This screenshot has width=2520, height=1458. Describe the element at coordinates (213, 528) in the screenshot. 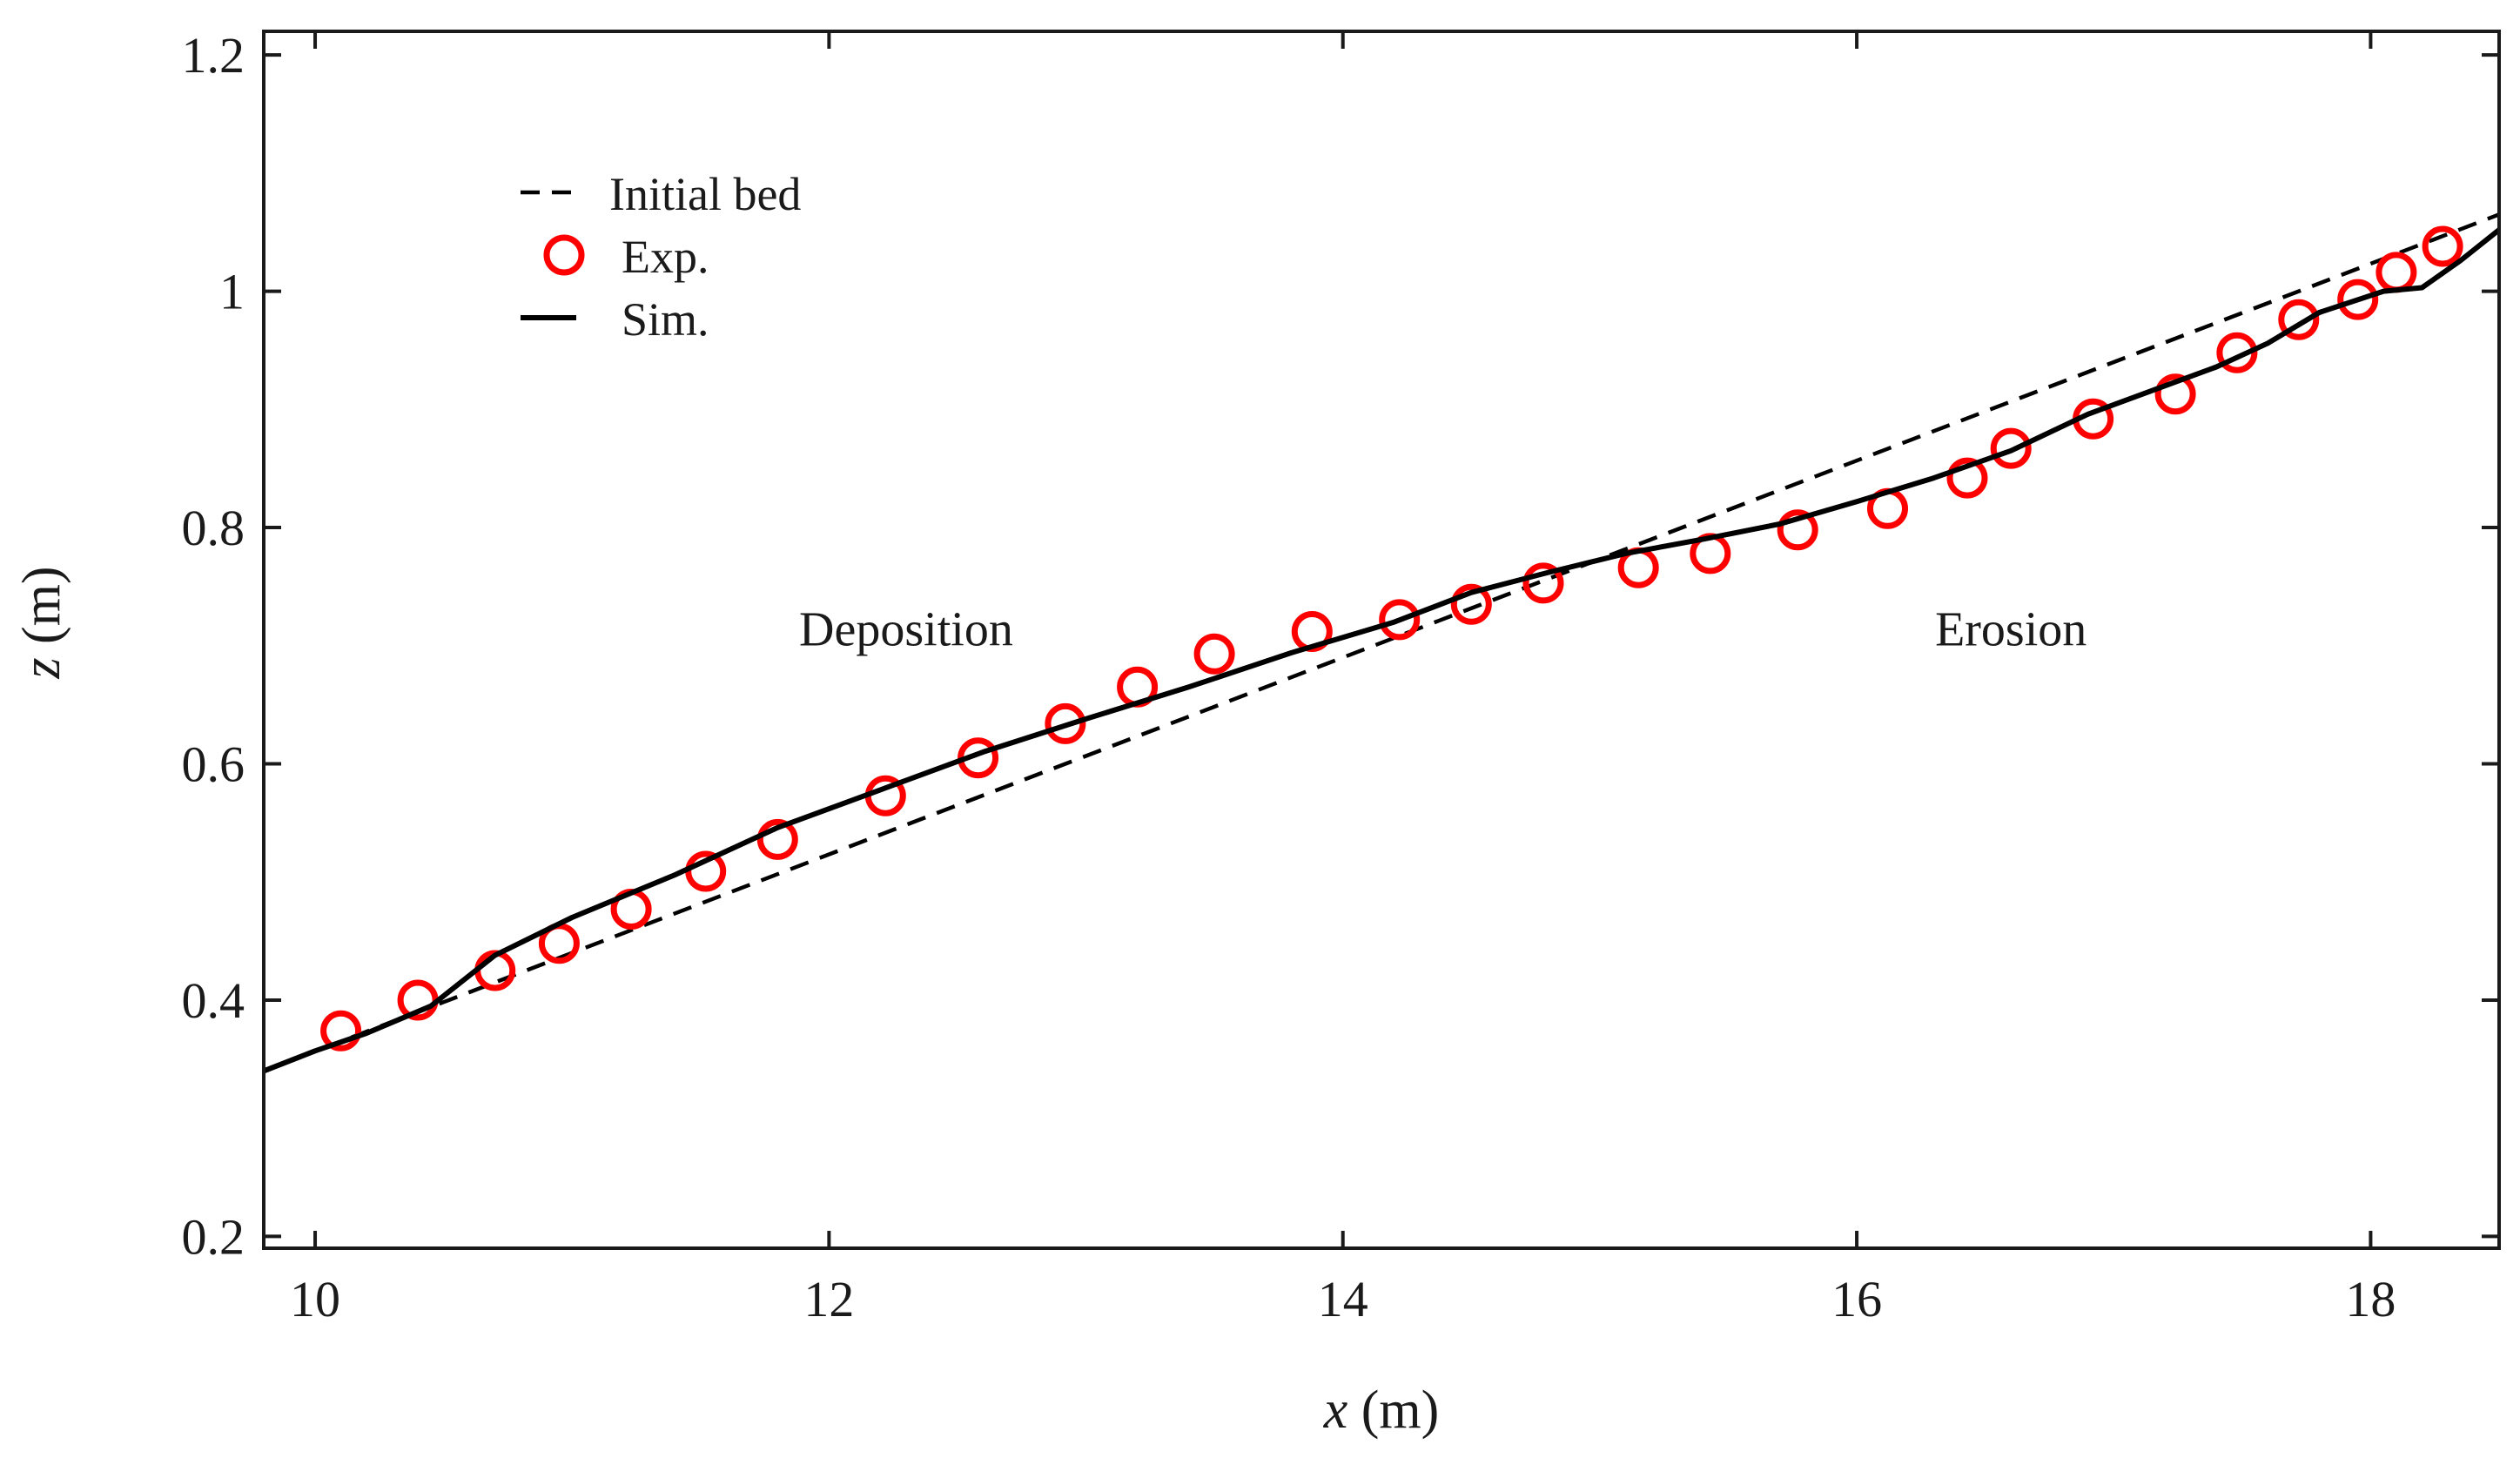

I see `y-tick-label: 0.8` at that location.